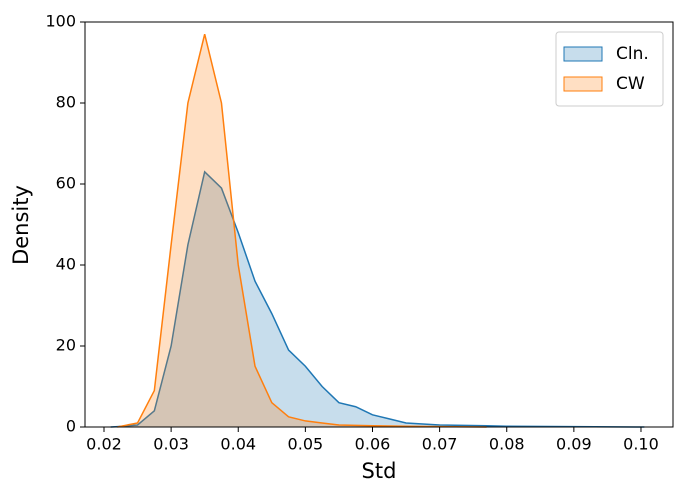 The image size is (688, 504). I want to click on y-tick-label: 60, so click(66, 183).